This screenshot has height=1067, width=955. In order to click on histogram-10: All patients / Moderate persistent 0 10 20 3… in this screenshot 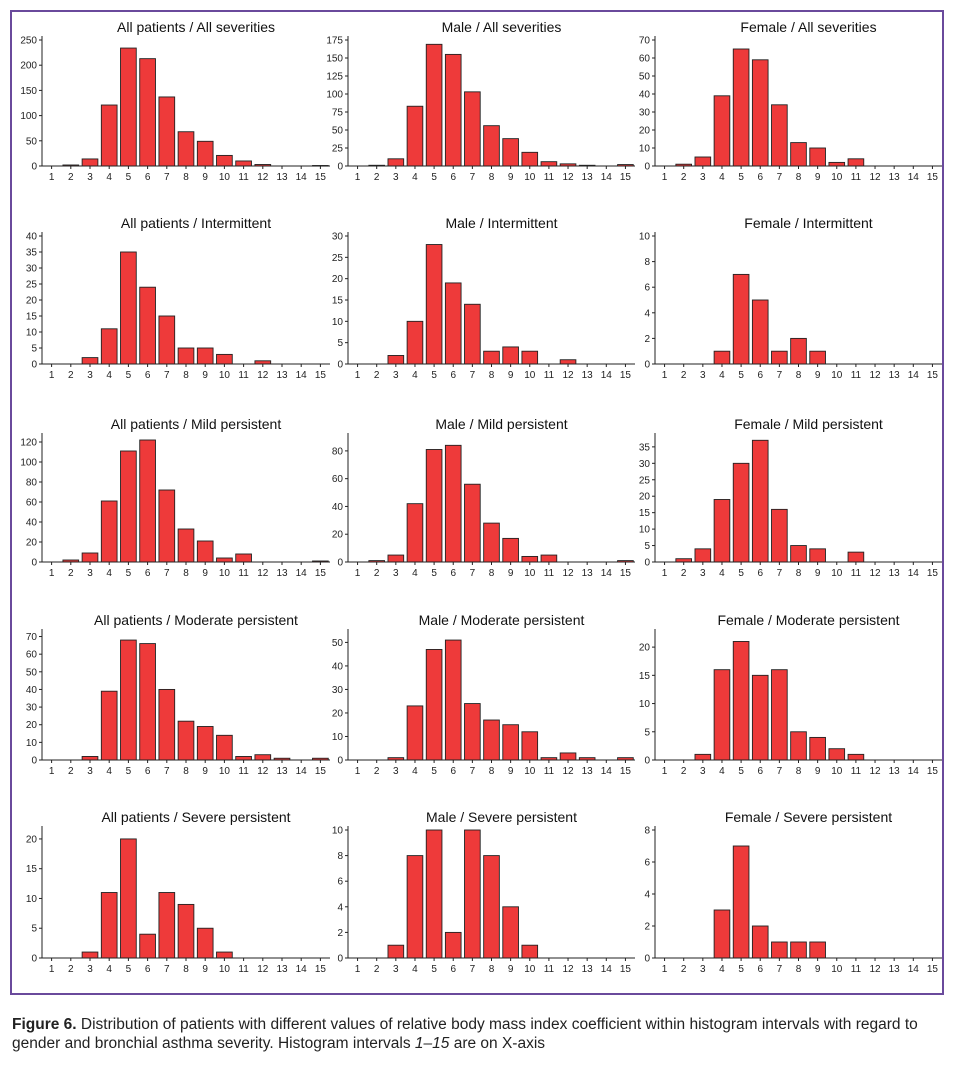, I will do `click(178, 694)`.